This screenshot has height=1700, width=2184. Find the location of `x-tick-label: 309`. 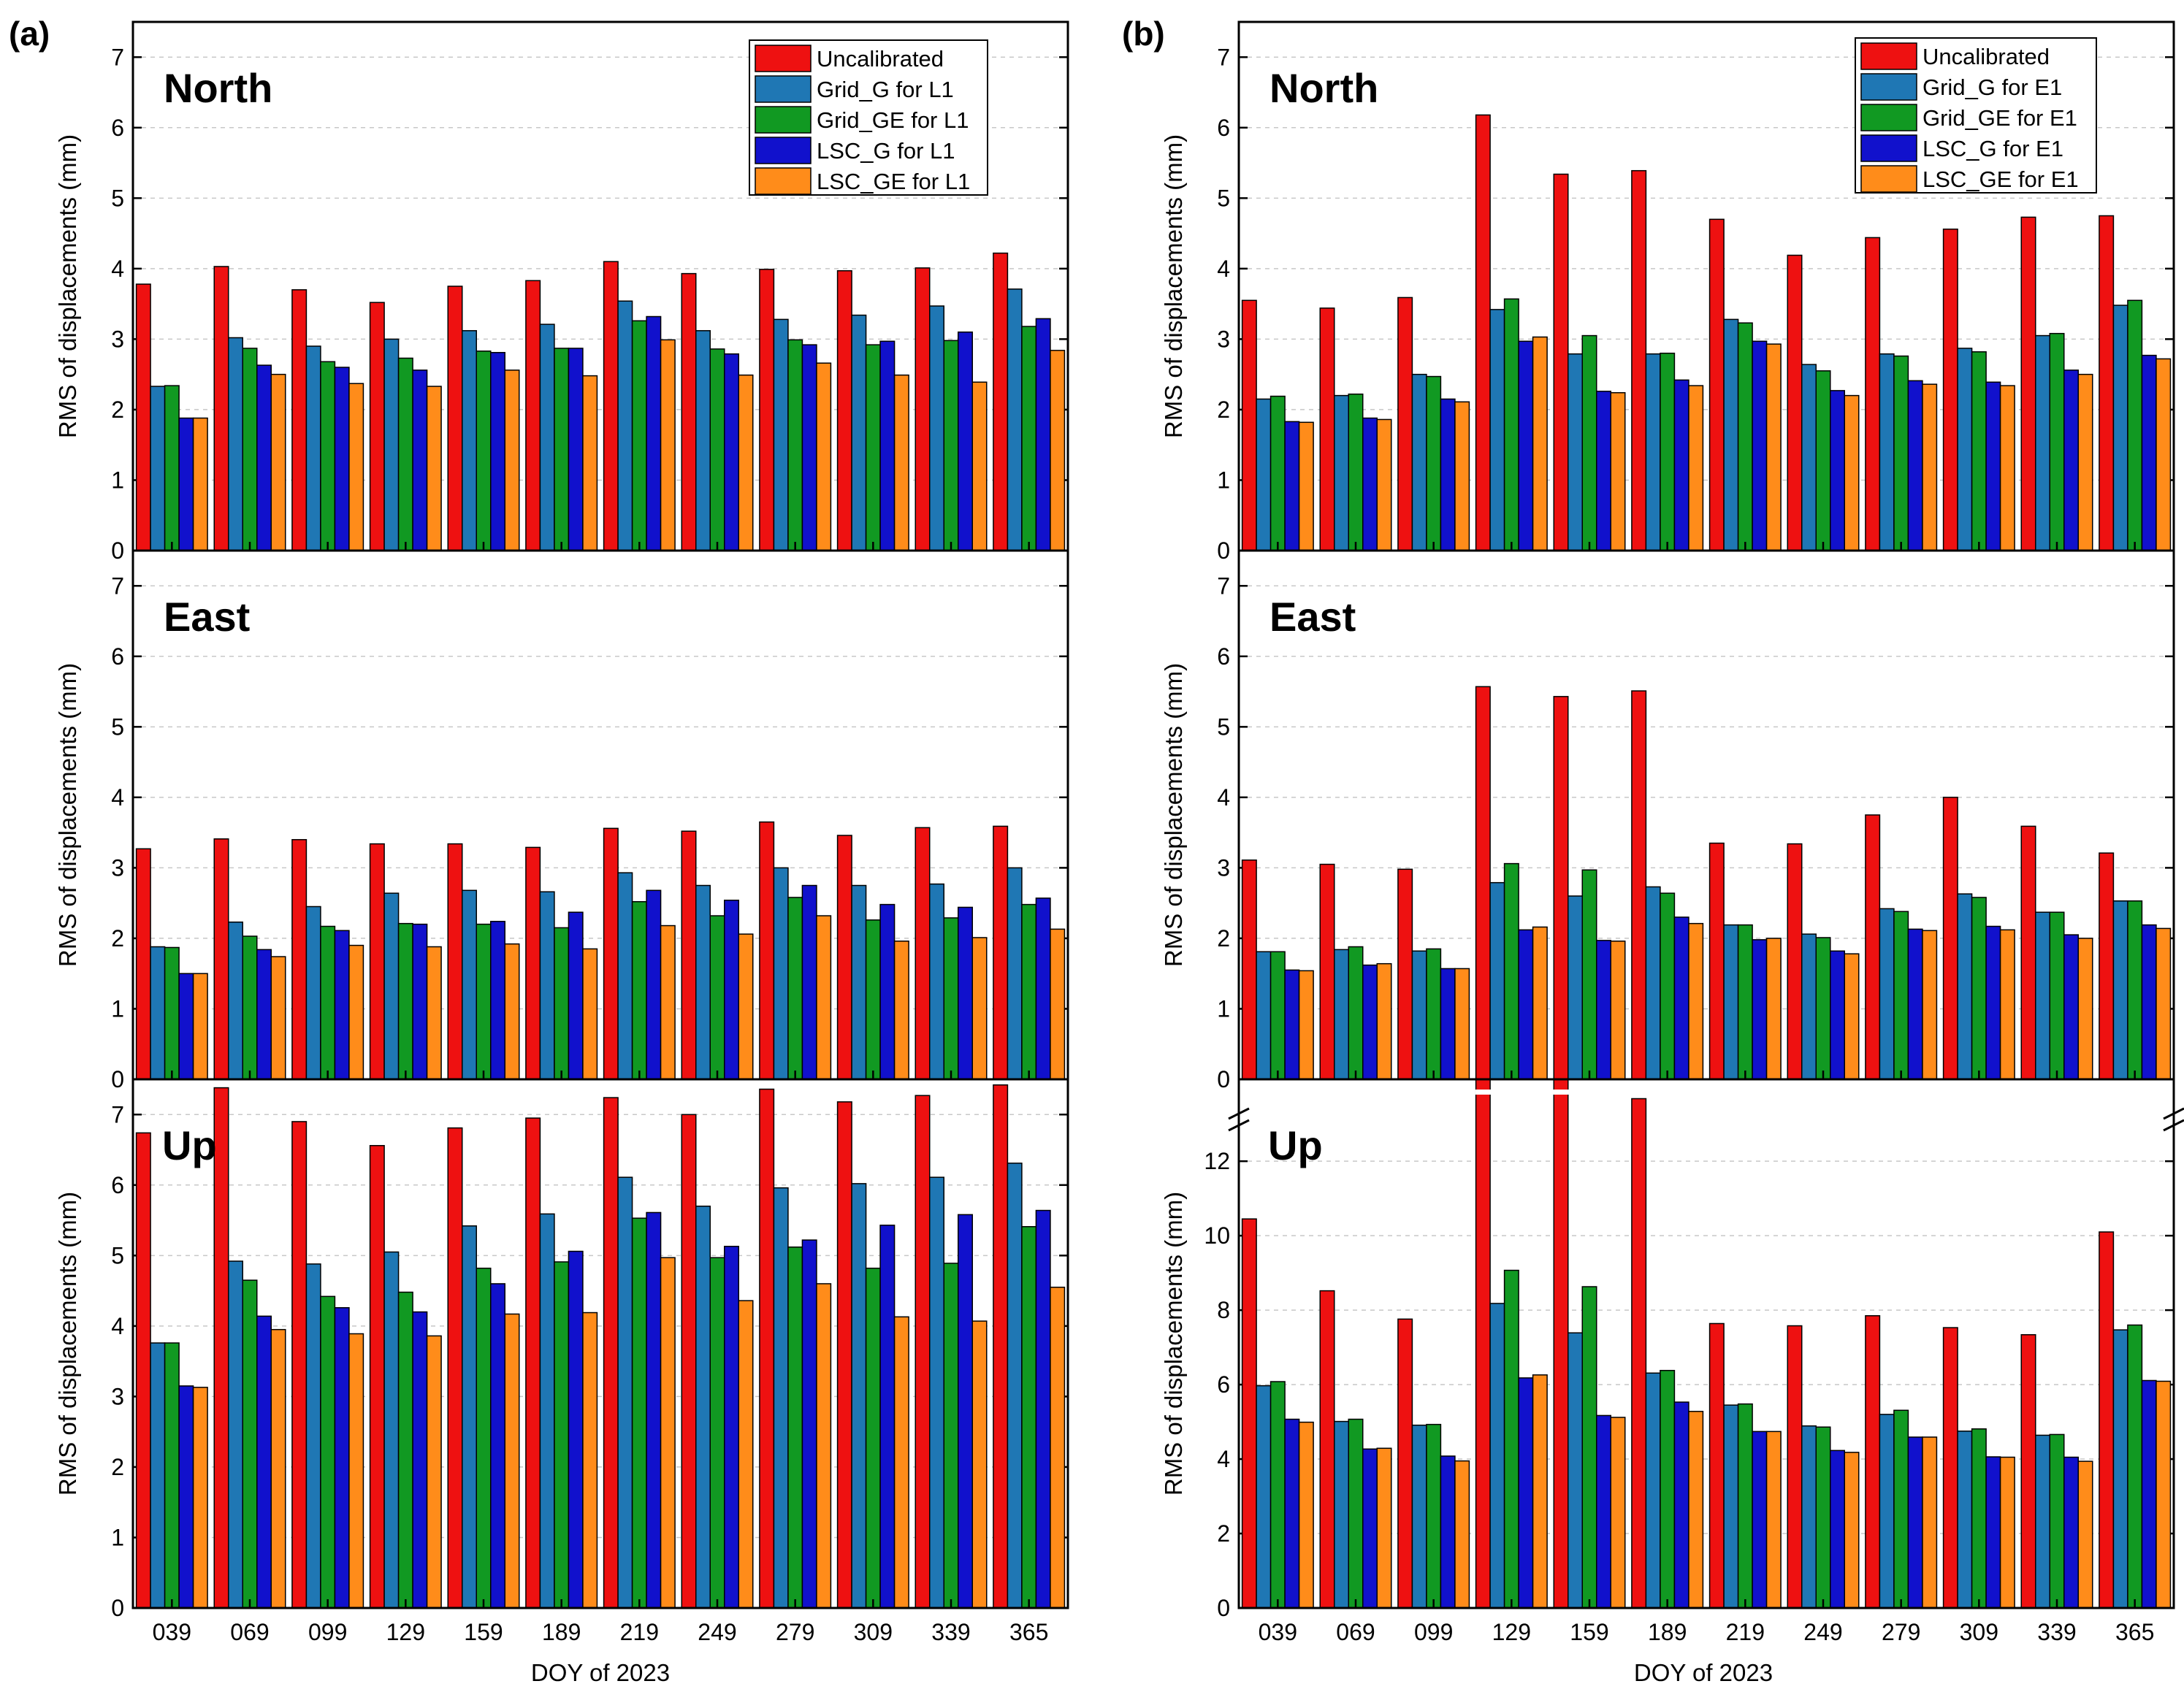

x-tick-label: 309 is located at coordinates (1979, 1632).